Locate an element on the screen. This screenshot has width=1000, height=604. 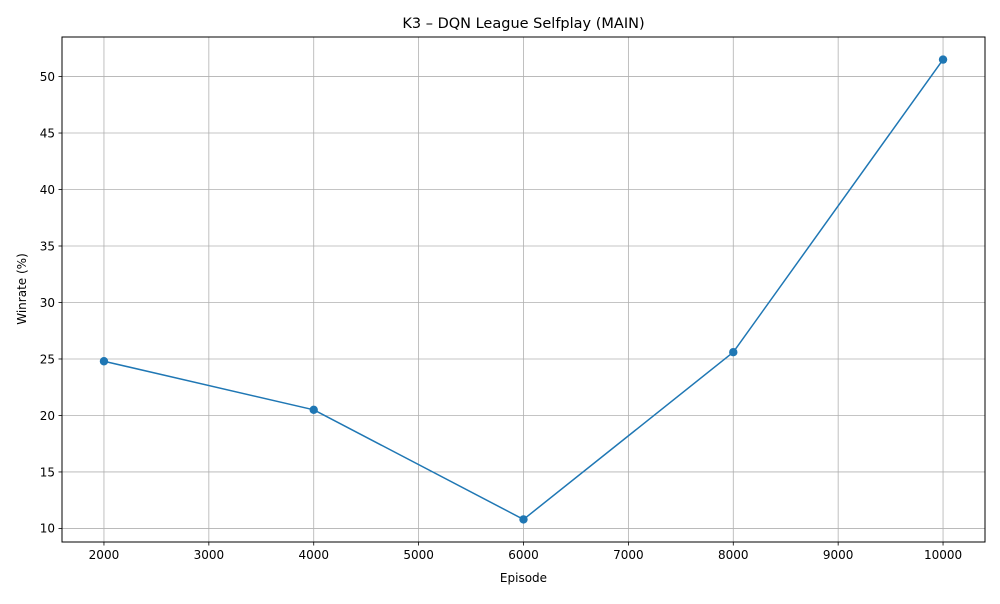
x-tick-label: 7000 is located at coordinates (628, 555).